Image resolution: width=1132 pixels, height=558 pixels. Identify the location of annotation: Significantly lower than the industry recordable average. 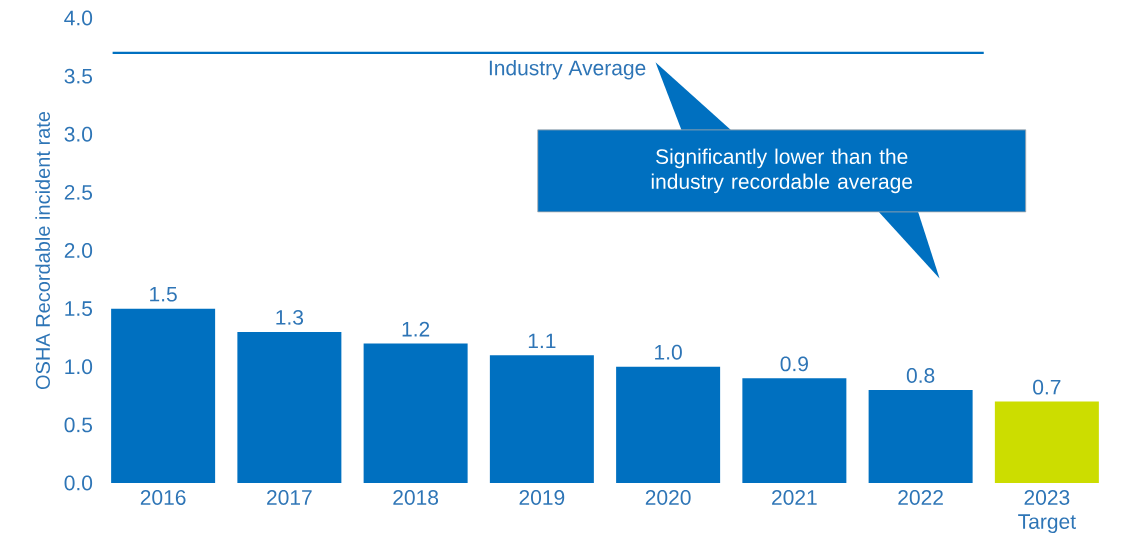
(782, 171).